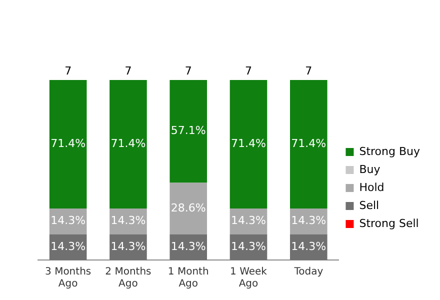  I want to click on x-tick-label: 1 Month Ago, so click(188, 278).